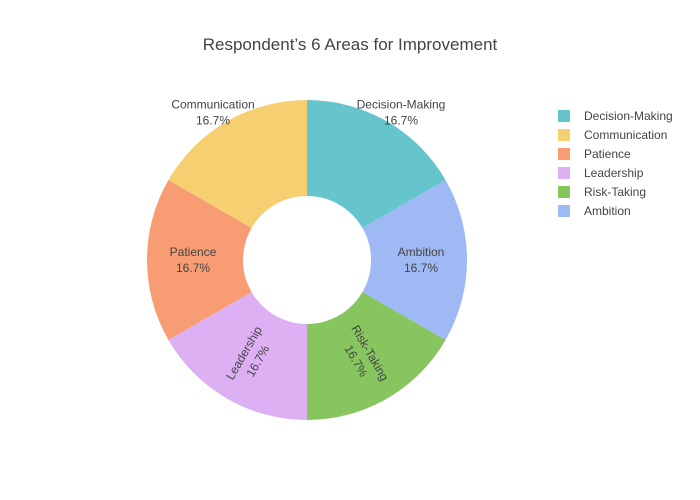 This screenshot has height=500, width=700. What do you see at coordinates (607, 211) in the screenshot?
I see `legend-label: Ambition` at bounding box center [607, 211].